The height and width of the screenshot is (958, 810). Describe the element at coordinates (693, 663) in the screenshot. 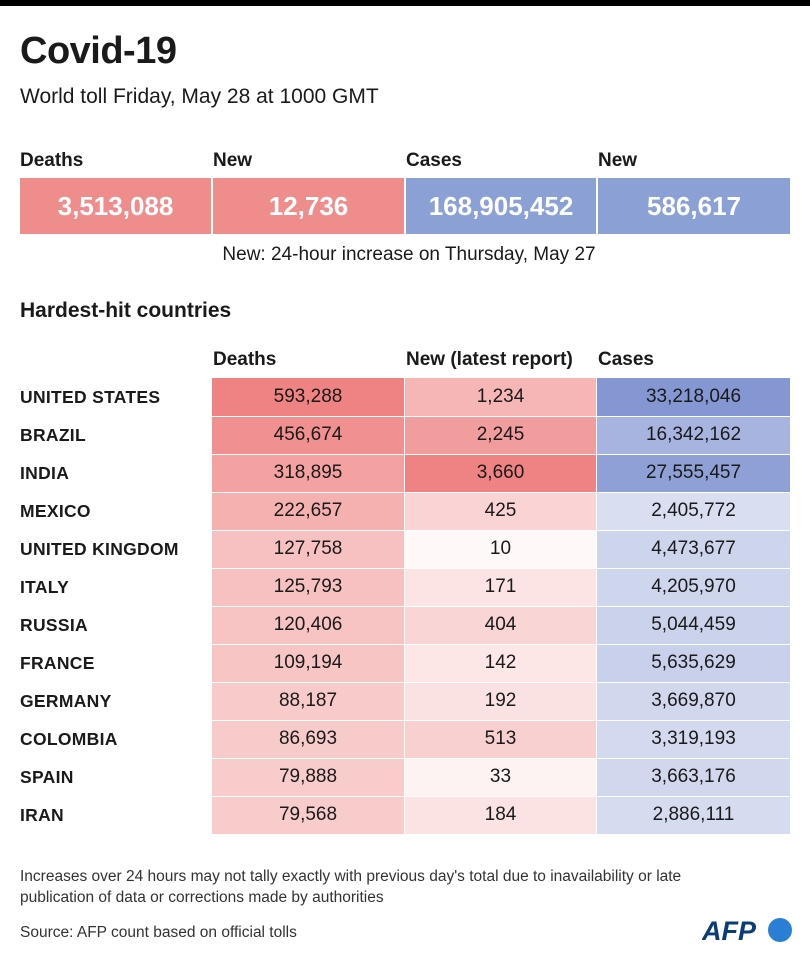

I see `cases-cell: 5,635,629` at that location.